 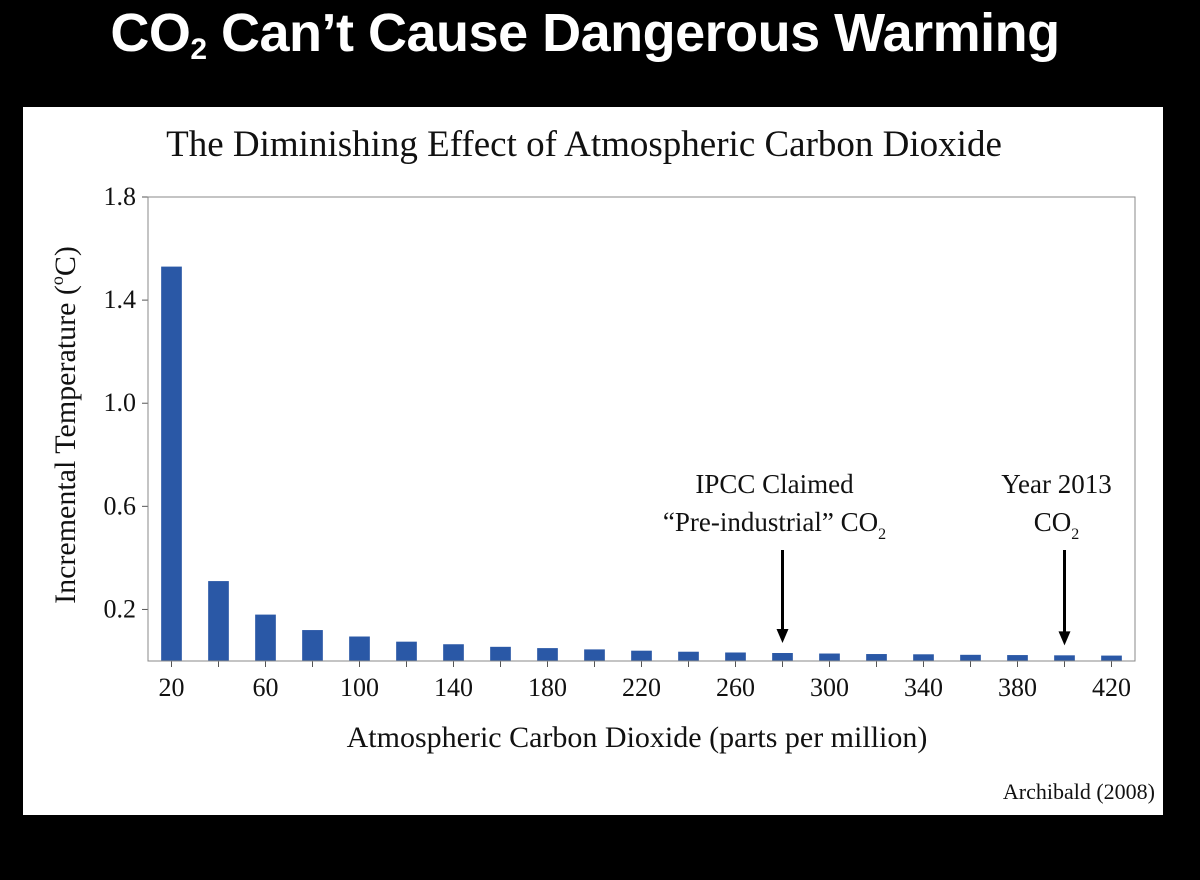 What do you see at coordinates (1057, 525) in the screenshot?
I see `annotation-line2: CO2` at bounding box center [1057, 525].